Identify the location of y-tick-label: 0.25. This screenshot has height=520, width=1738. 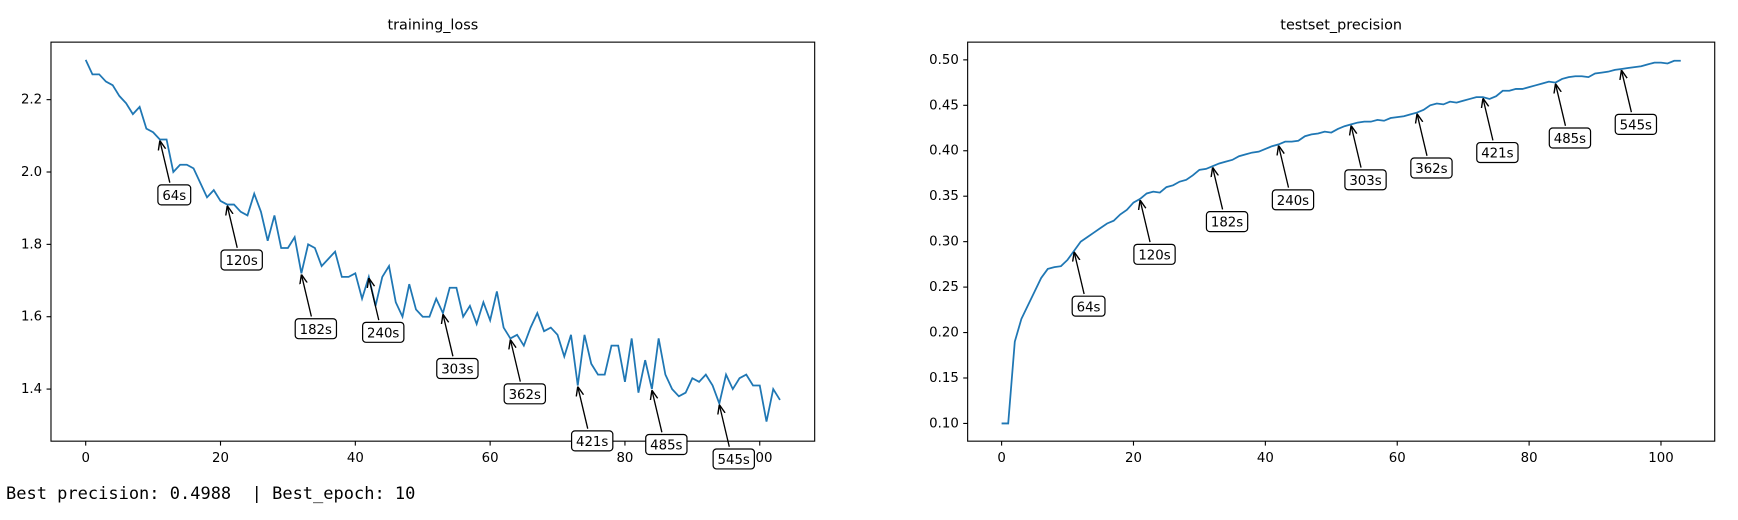
(944, 287).